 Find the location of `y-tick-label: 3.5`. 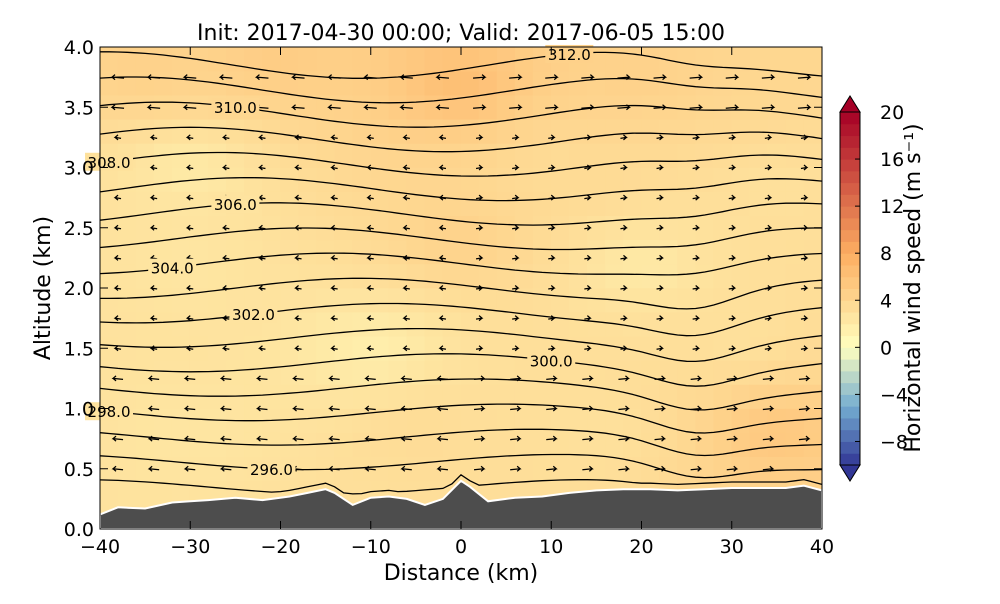

y-tick-label: 3.5 is located at coordinates (79, 108).